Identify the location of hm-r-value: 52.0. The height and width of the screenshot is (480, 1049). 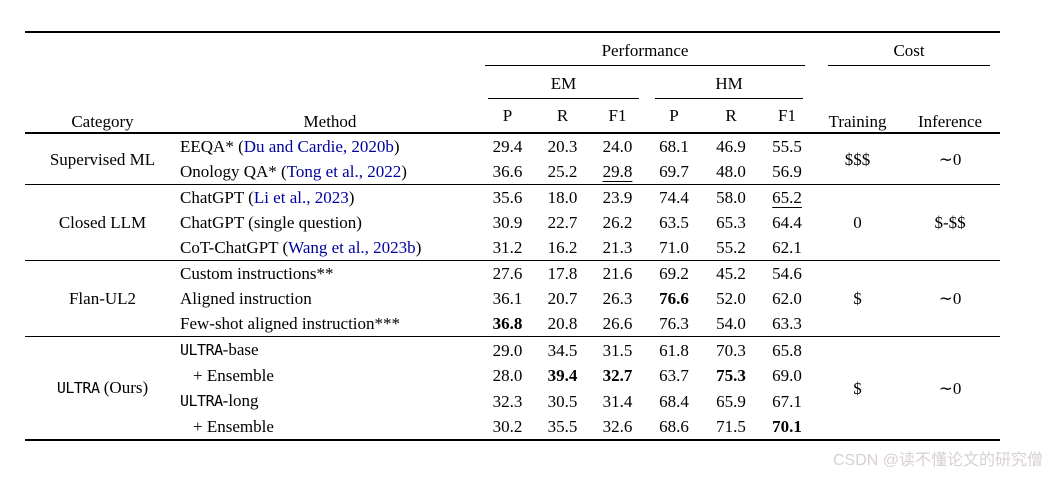
(731, 298).